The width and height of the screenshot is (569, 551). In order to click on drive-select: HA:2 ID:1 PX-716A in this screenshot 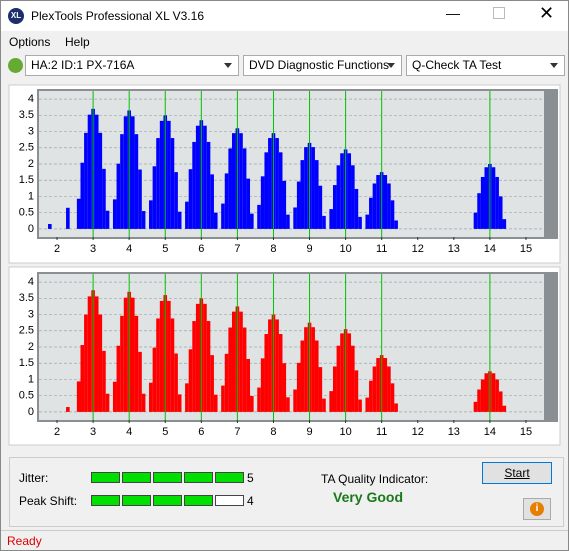, I will do `click(132, 65)`.